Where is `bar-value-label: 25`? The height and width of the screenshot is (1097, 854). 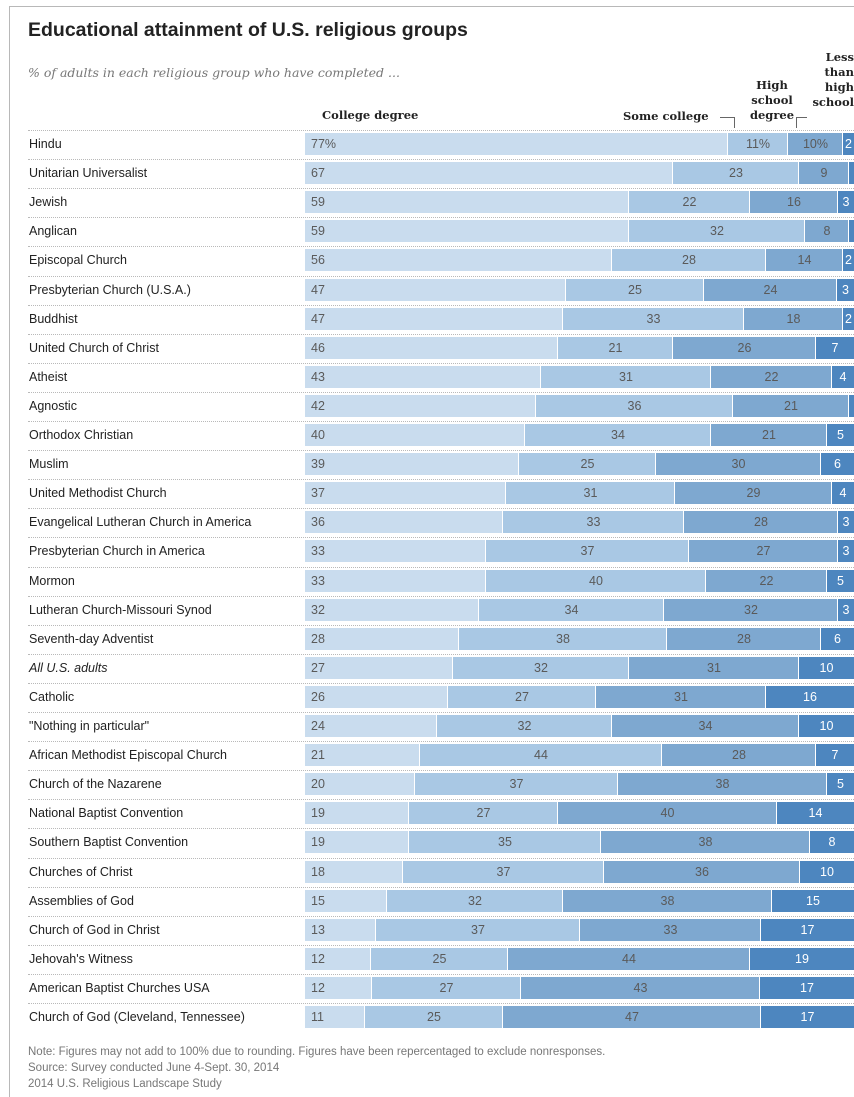
bar-value-label: 25 is located at coordinates (434, 1017).